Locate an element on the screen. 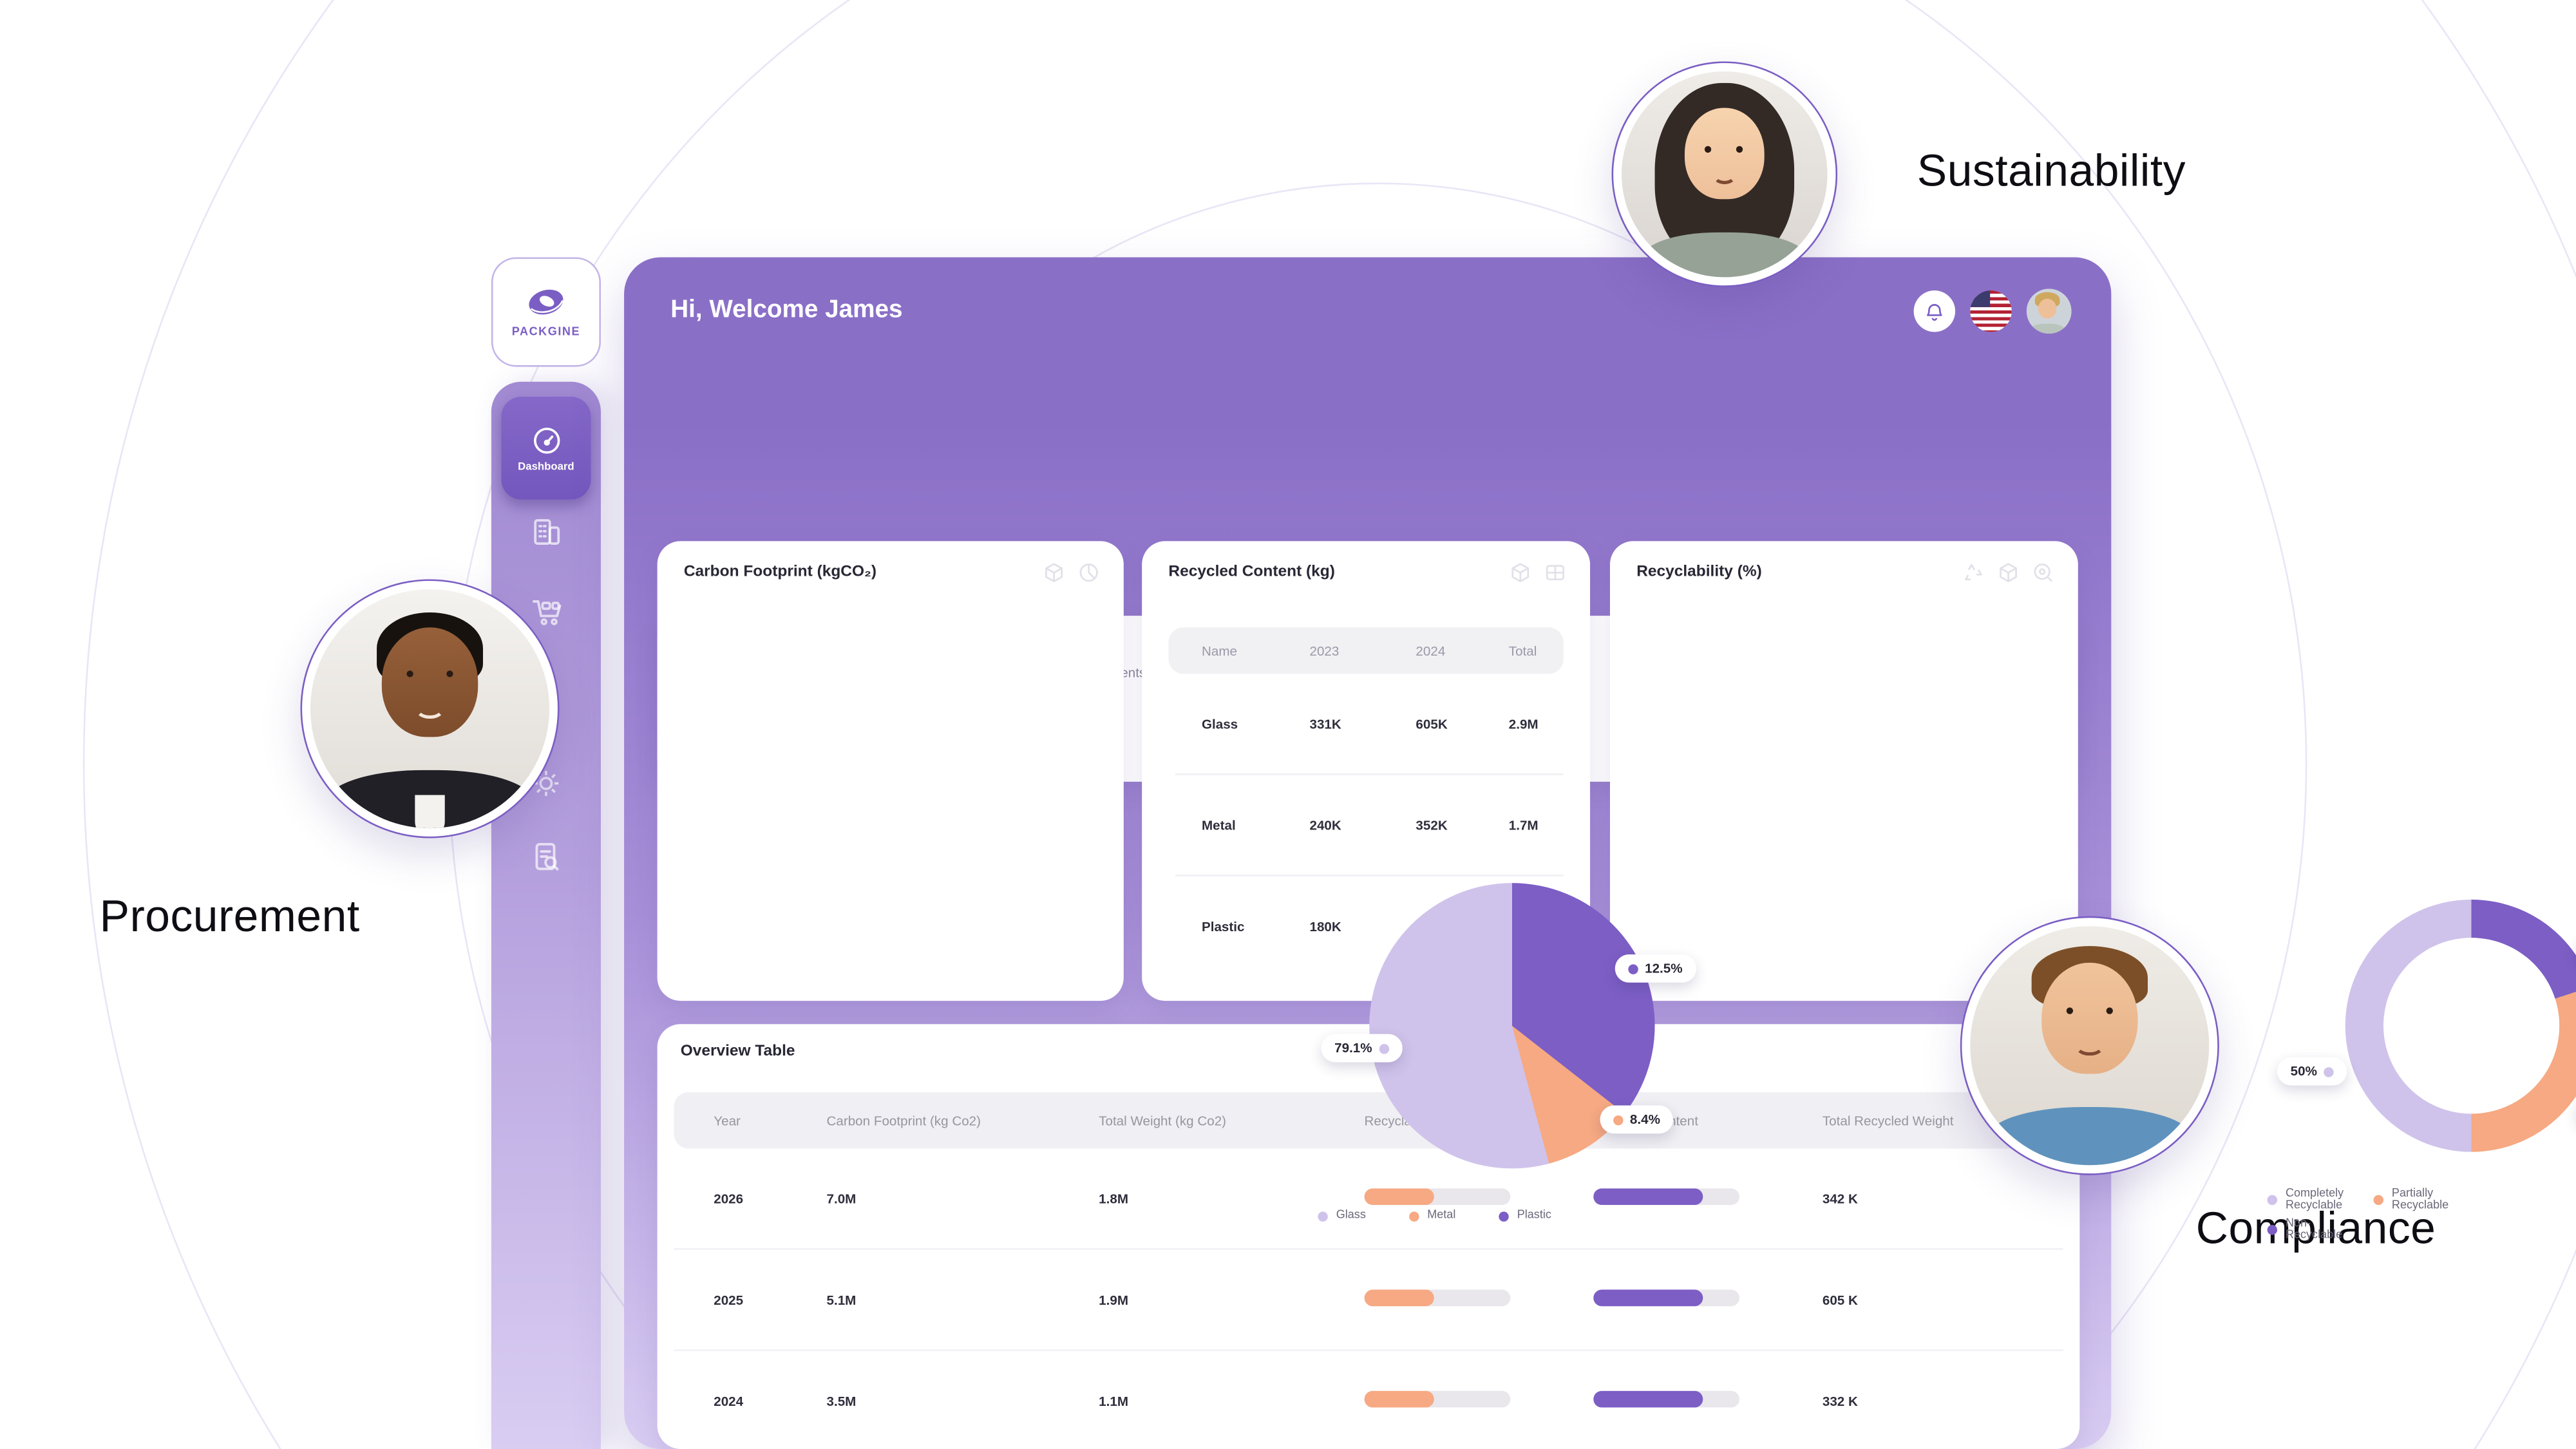 This screenshot has width=2576, height=1449. pie-label-plastic: 12.5% is located at coordinates (1655, 969).